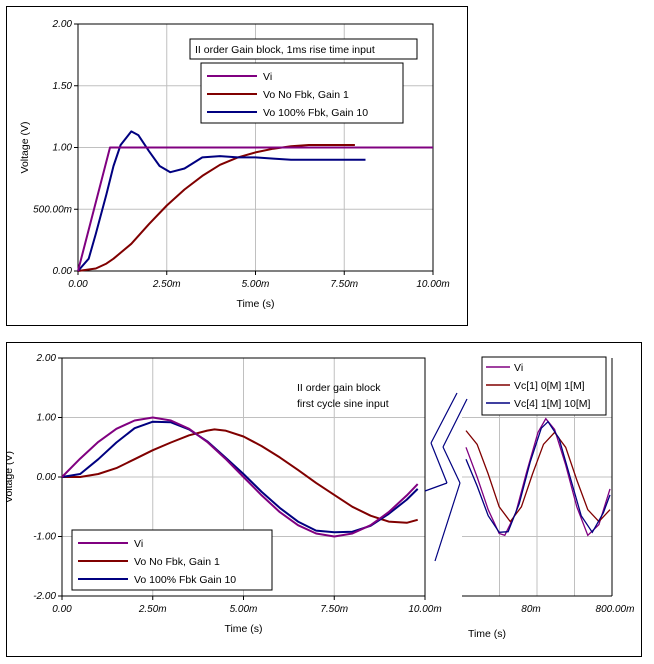 The width and height of the screenshot is (654, 664). What do you see at coordinates (432, 284) in the screenshot?
I see `chart1-x-tick-label: 10.00m` at bounding box center [432, 284].